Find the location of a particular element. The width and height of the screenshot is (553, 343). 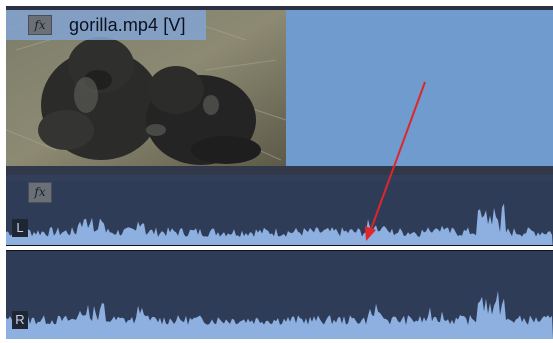

channel-label-left: L is located at coordinates (20, 228).